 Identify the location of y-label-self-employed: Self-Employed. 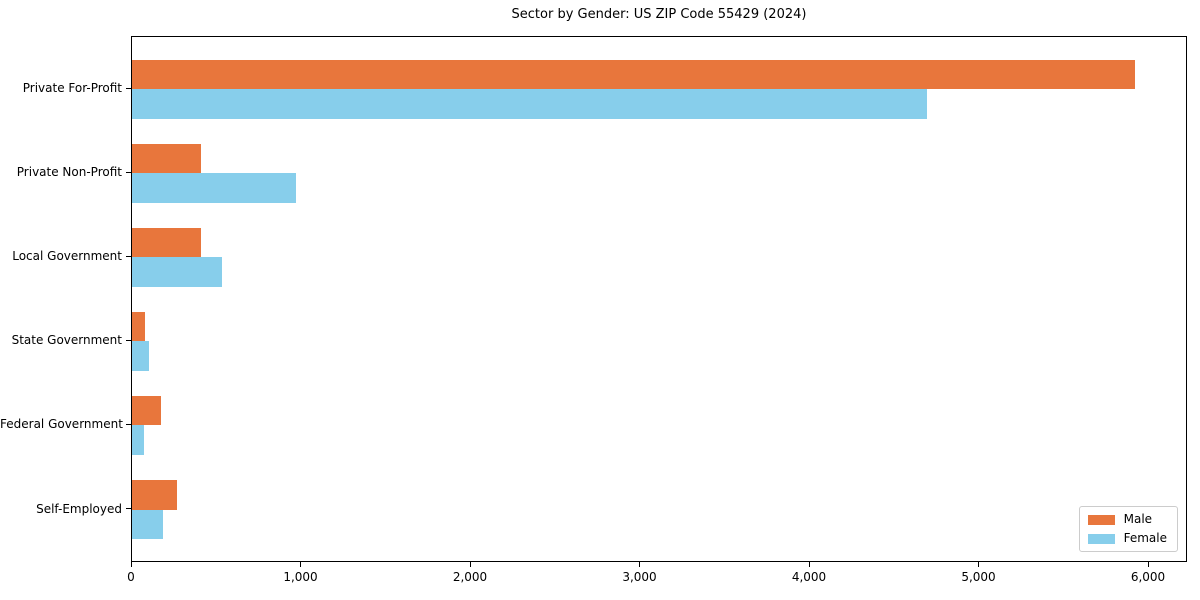
(79, 508).